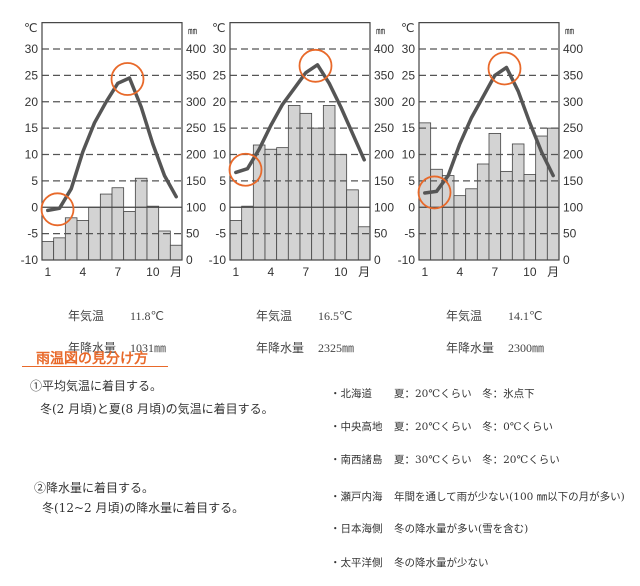  Describe the element at coordinates (335, 316) in the screenshot. I see `annual-temp-value: 16.5℃` at that location.